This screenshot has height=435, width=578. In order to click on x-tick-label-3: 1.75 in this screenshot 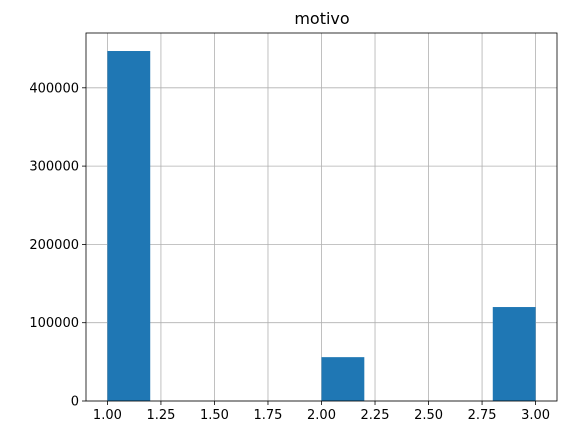, I will do `click(268, 415)`.